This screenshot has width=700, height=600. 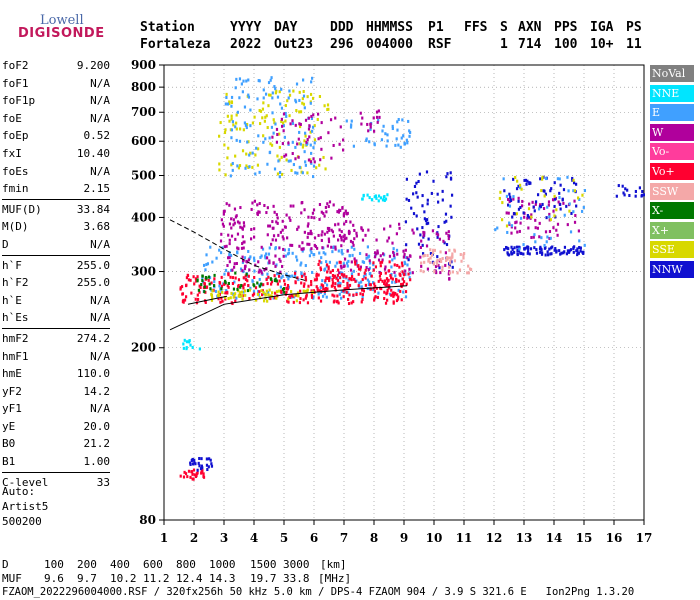 What do you see at coordinates (263, 578) in the screenshot?
I see `muf-value: 19.7` at bounding box center [263, 578].